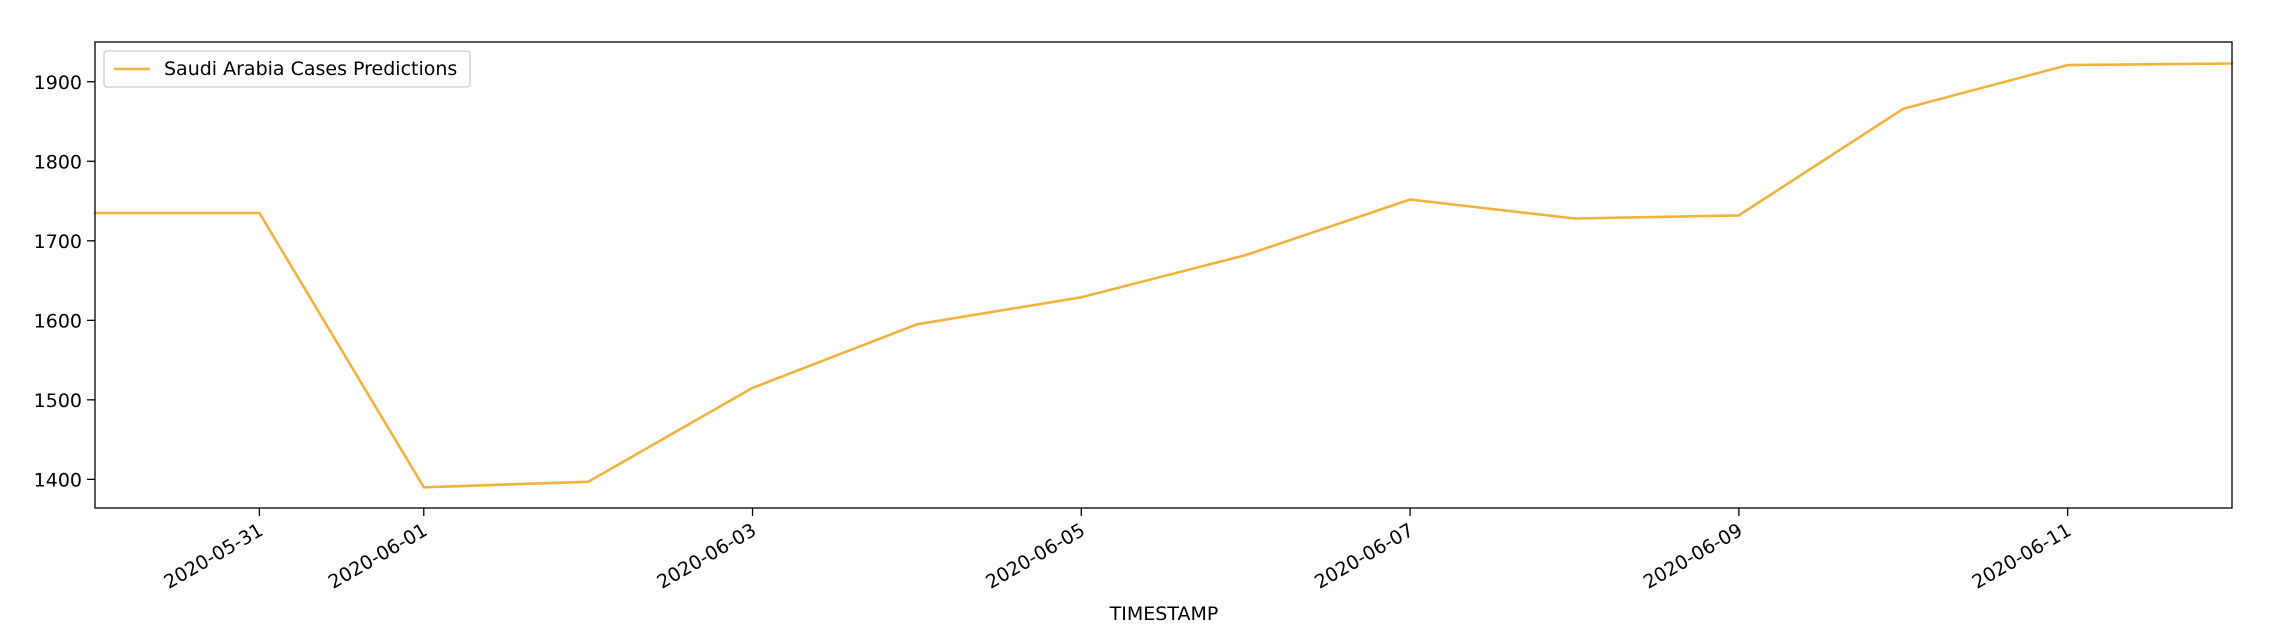  What do you see at coordinates (64, 281) in the screenshot?
I see `y-axis: 1400 1500 1600 1700 1800 1900` at bounding box center [64, 281].